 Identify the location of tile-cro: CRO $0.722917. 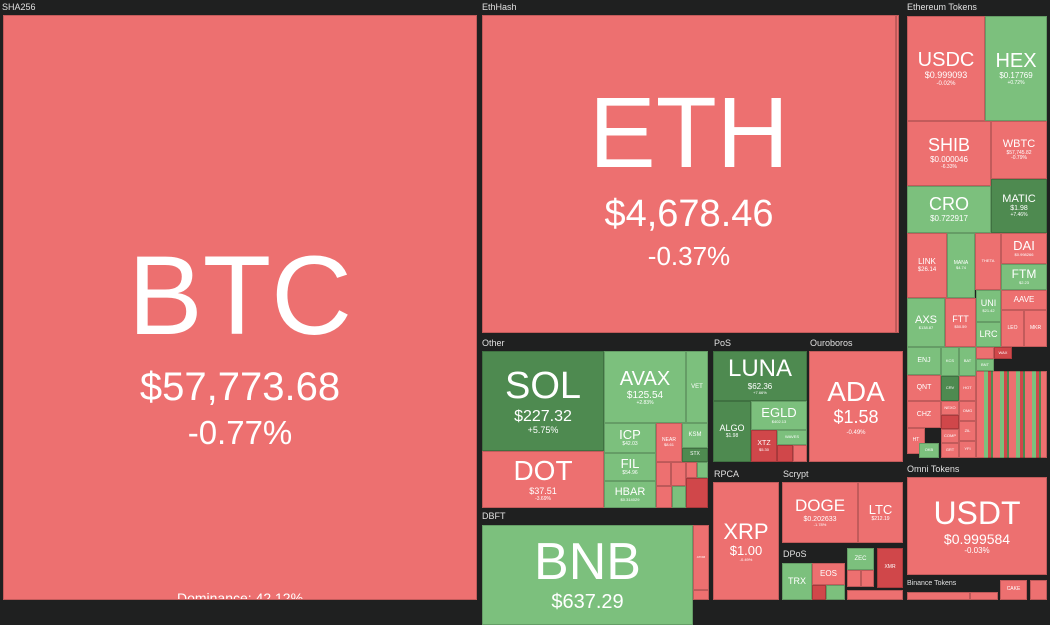
(949, 209).